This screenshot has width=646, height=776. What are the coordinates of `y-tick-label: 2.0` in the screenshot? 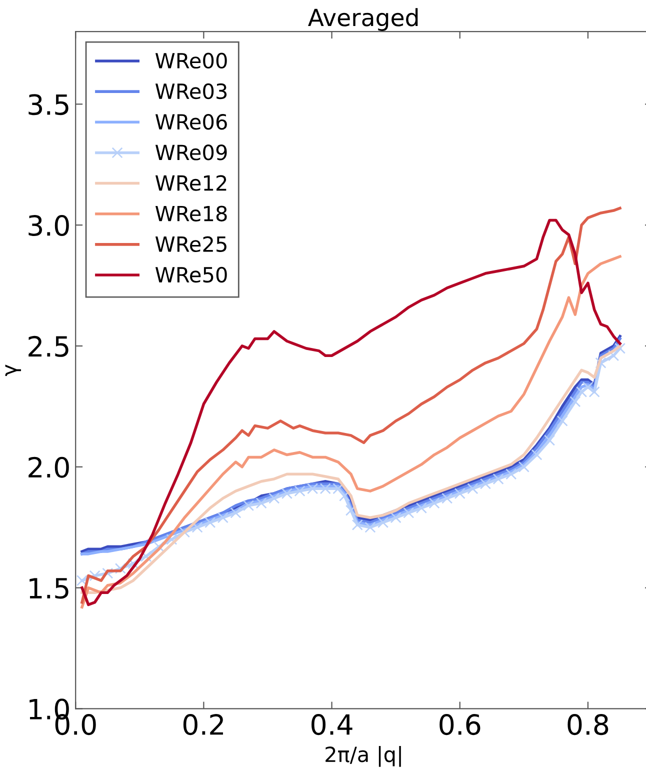 It's located at (48, 467).